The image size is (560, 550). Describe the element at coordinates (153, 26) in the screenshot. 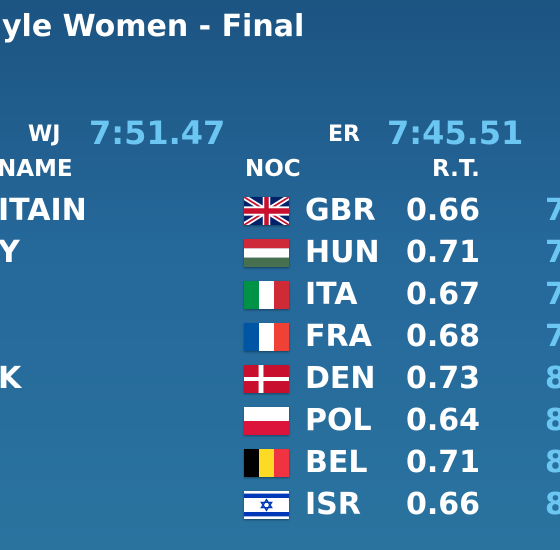

I see `title: yle Women - Final` at that location.